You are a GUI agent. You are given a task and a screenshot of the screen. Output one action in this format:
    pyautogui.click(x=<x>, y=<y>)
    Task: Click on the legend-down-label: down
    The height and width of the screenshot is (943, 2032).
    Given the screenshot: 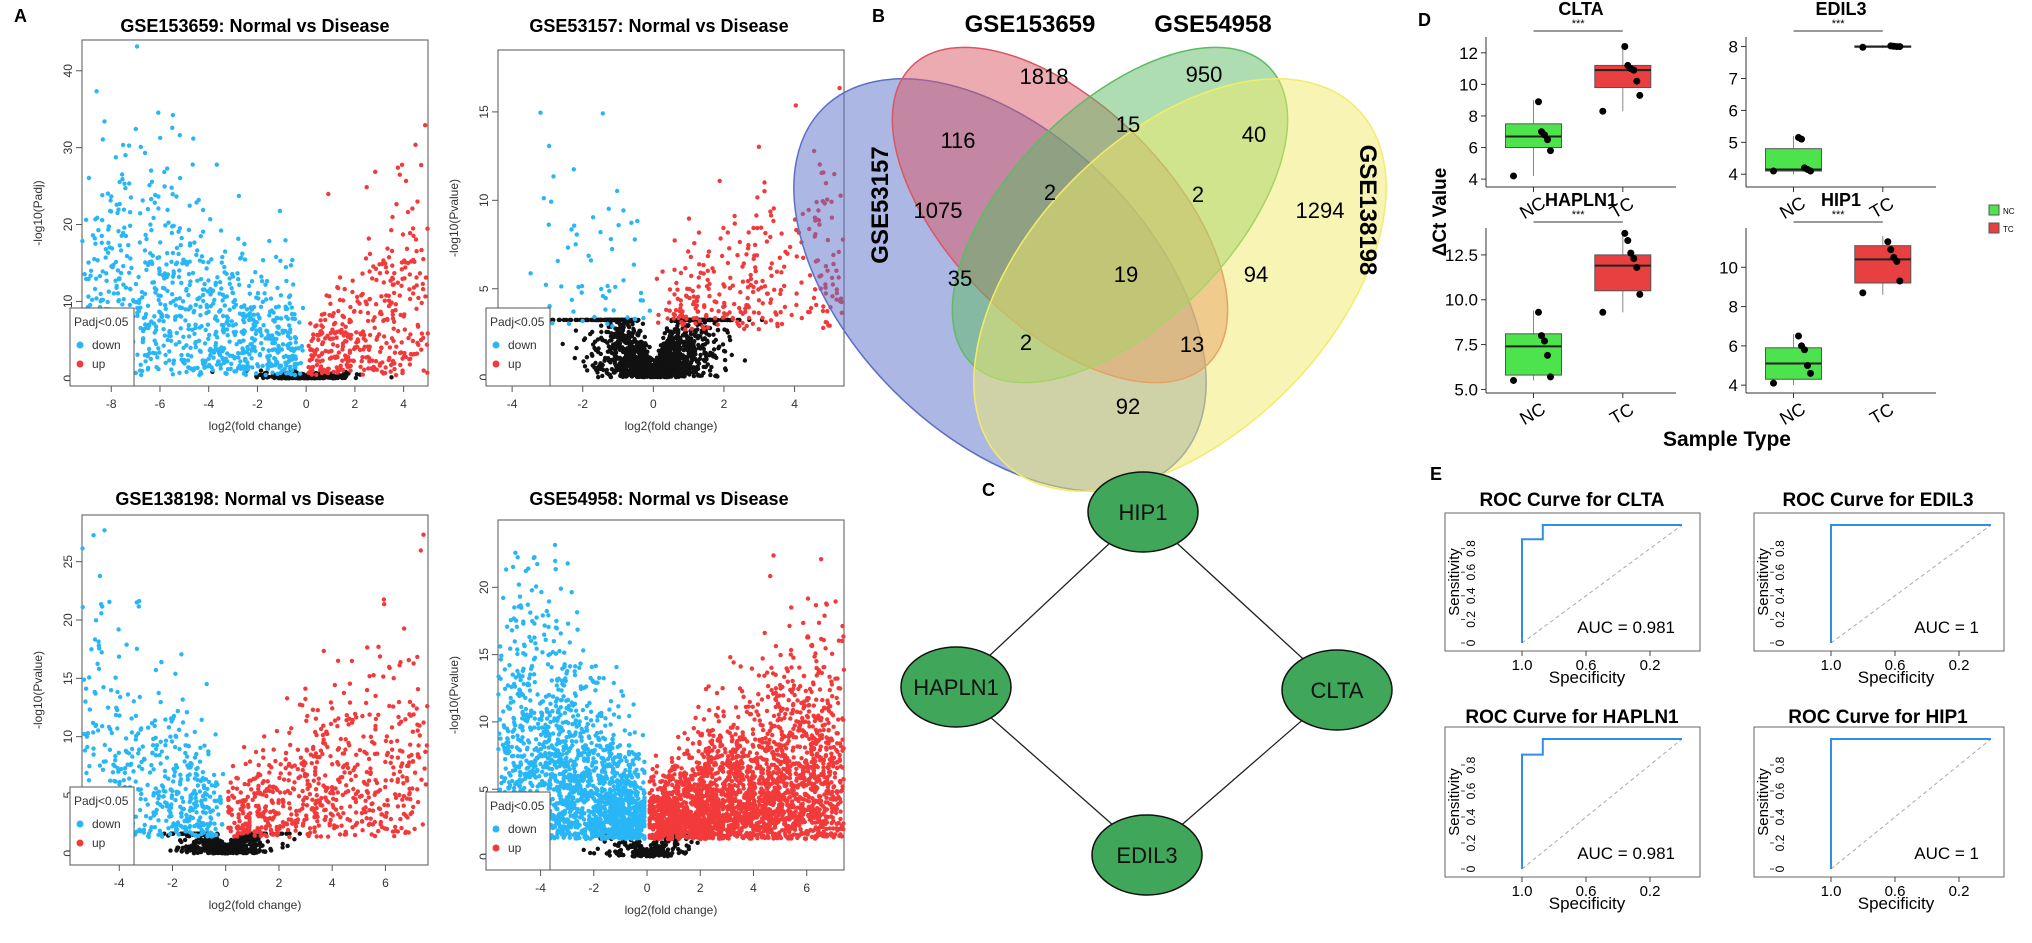 What is the action you would take?
    pyautogui.click(x=522, y=345)
    